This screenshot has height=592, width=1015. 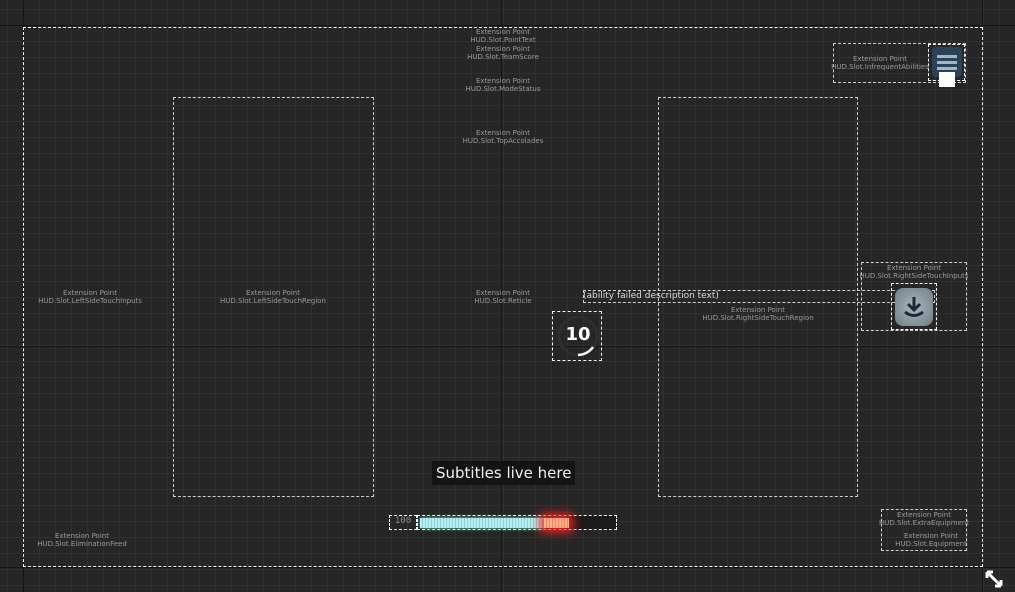 I want to click on health-number-box, so click(x=403, y=522).